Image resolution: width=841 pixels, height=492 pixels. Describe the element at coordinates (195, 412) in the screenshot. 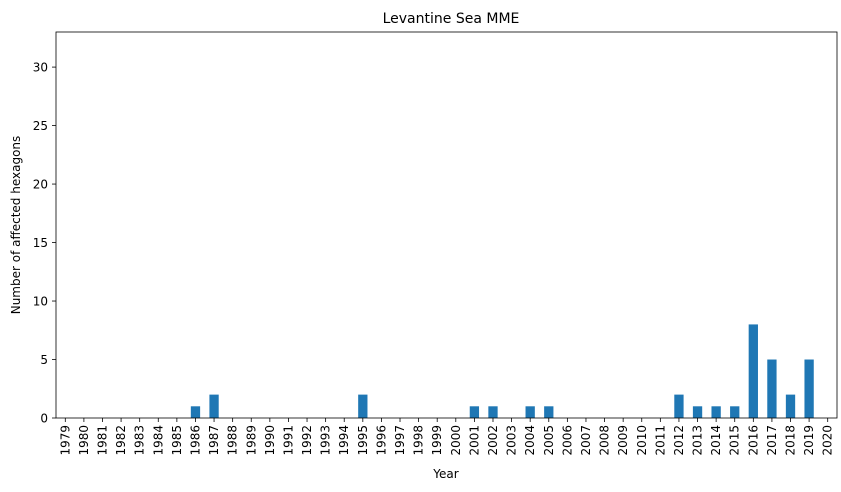

I see `bar-1986` at that location.